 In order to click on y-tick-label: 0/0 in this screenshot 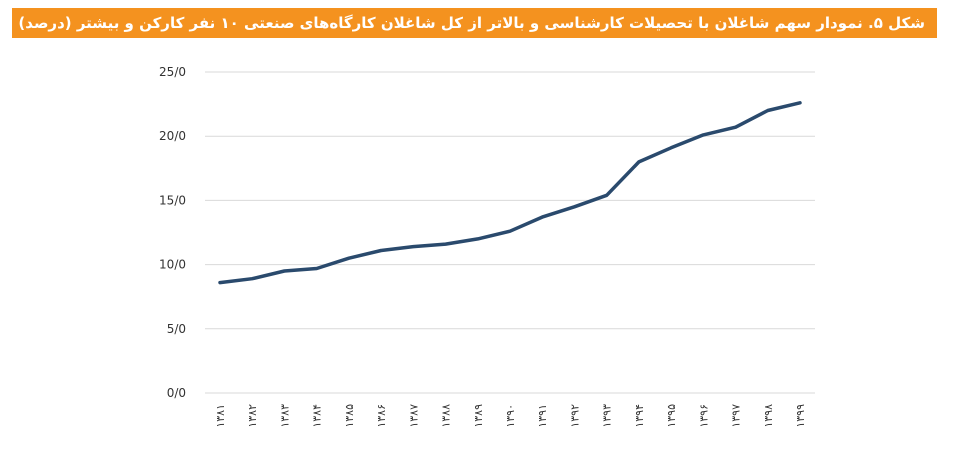, I will do `click(176, 393)`.